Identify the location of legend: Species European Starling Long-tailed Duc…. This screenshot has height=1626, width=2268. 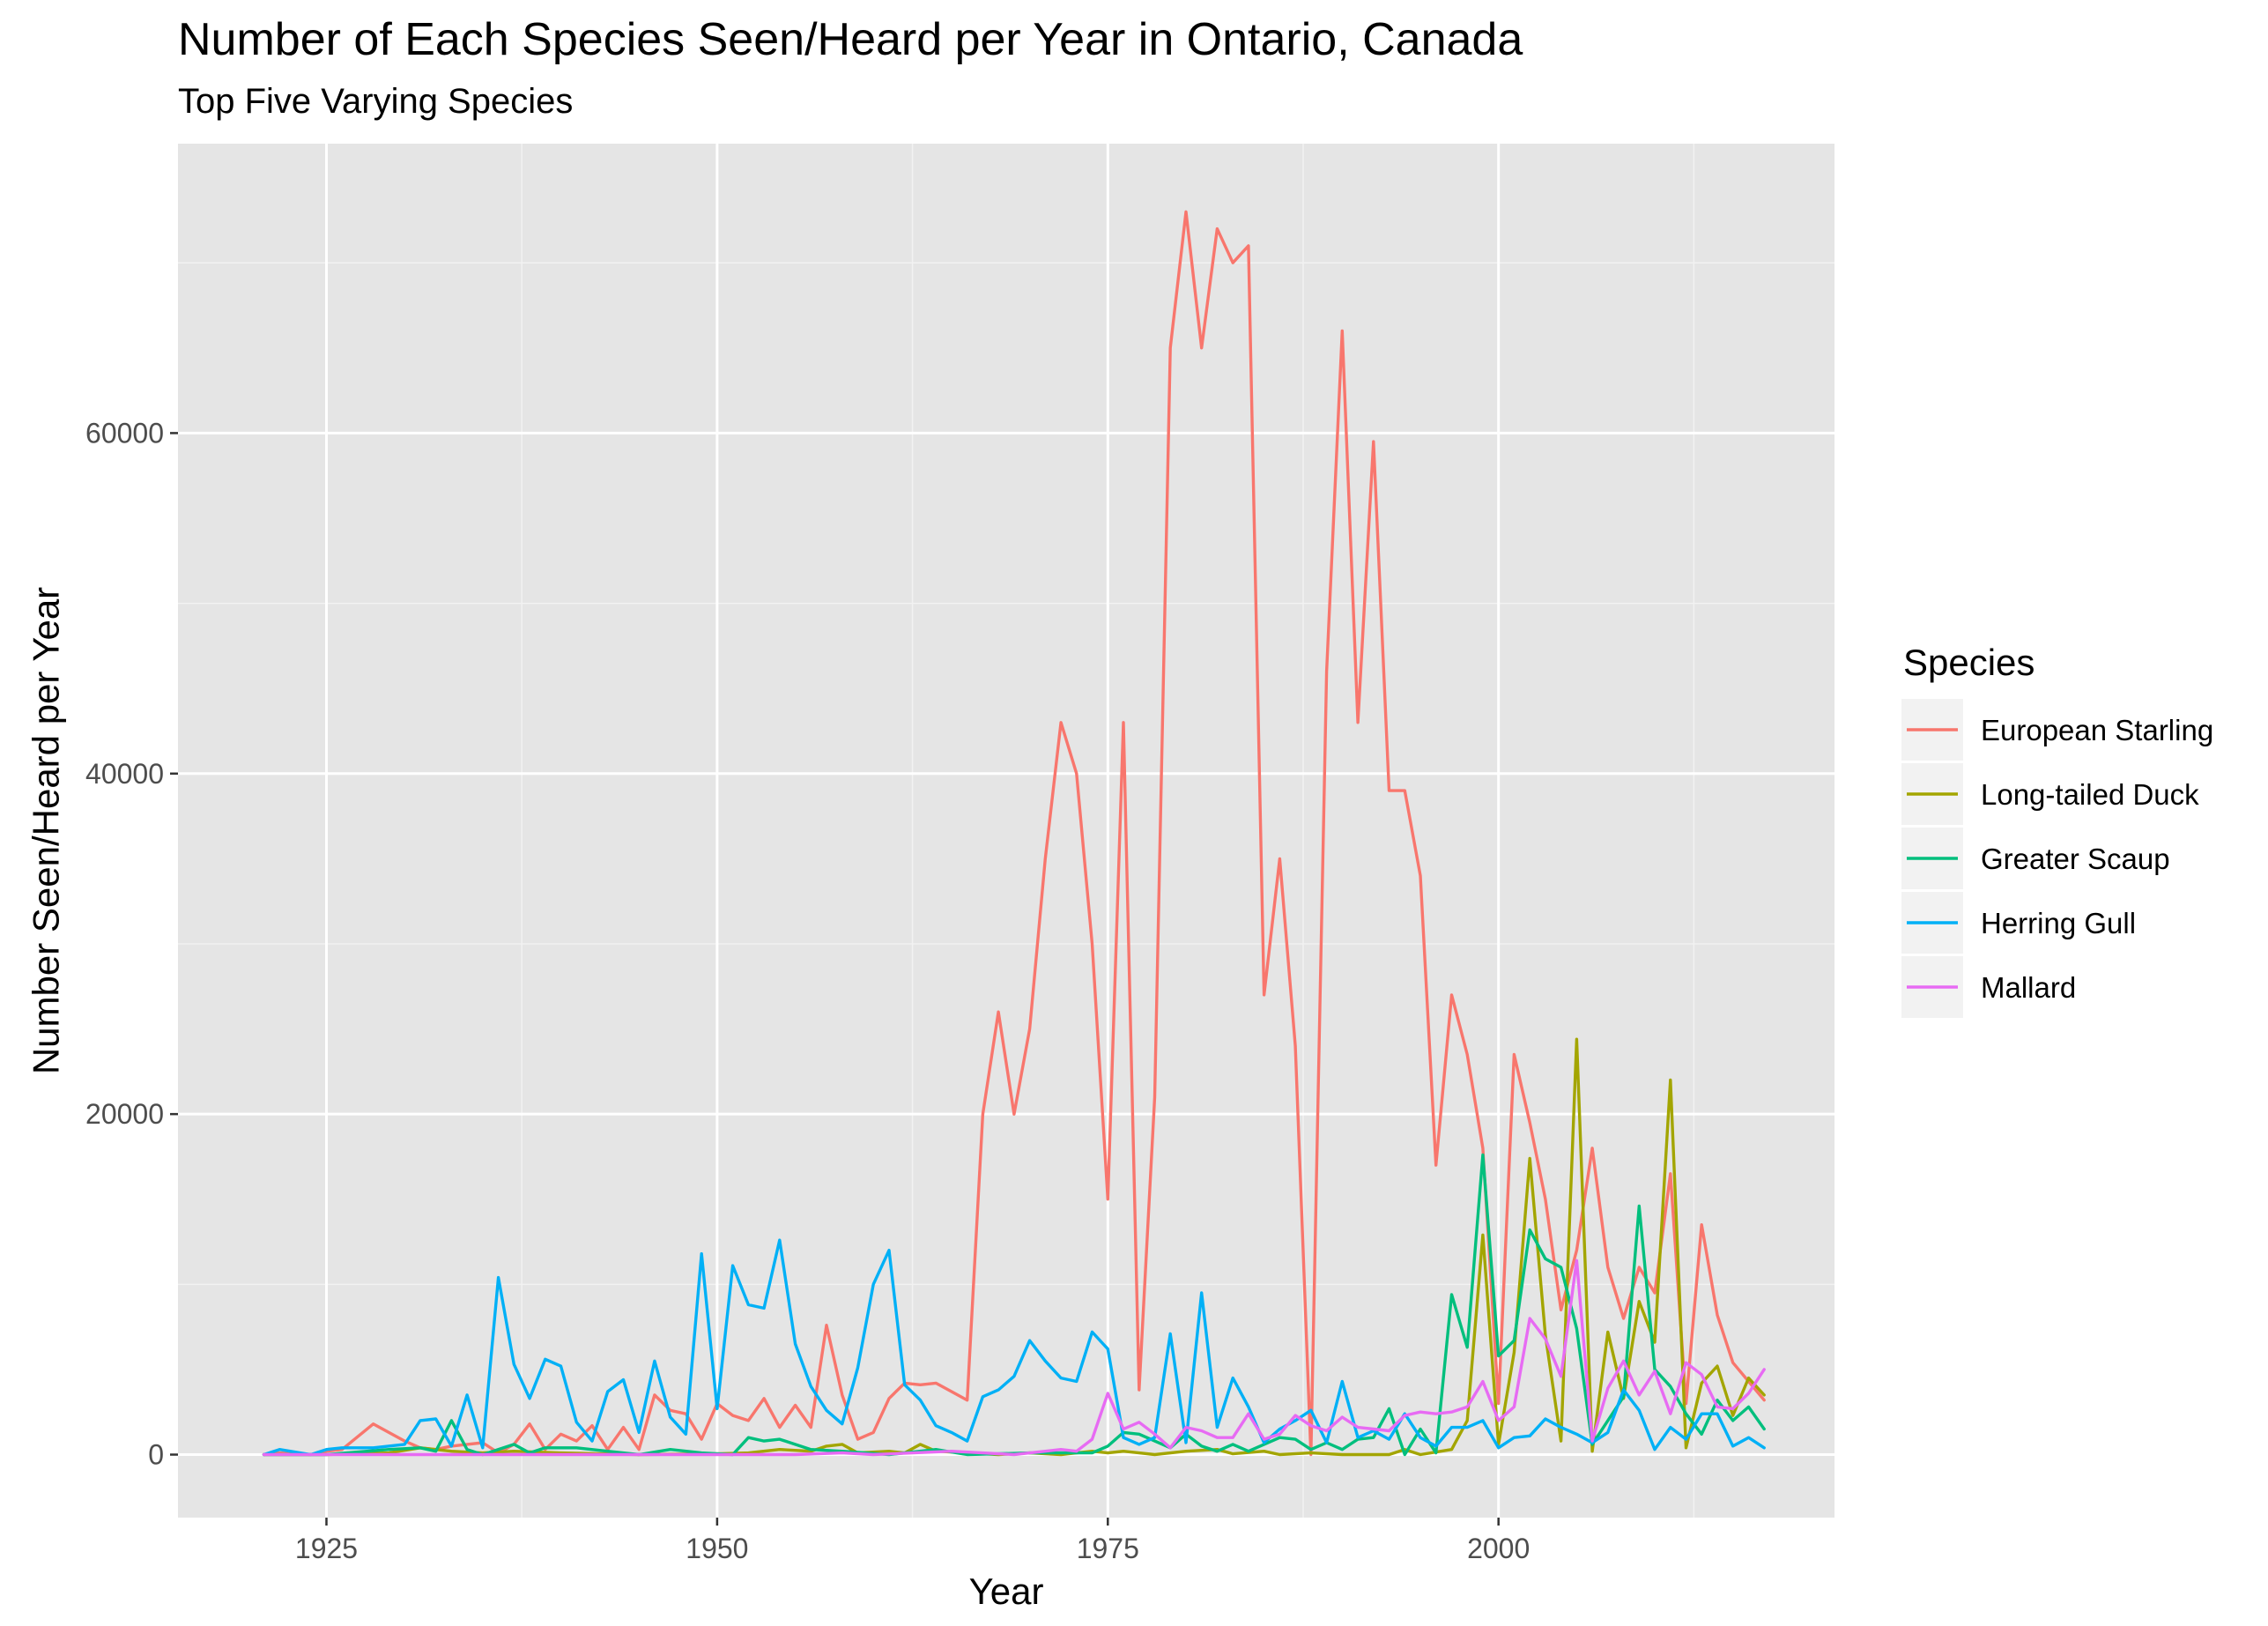
(2057, 830).